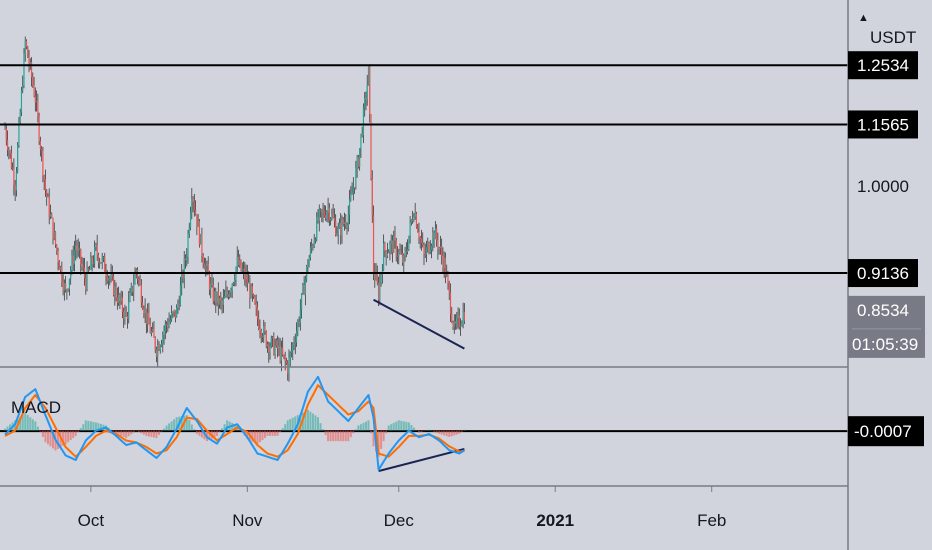 The image size is (932, 550). I want to click on macd-line, so click(234, 423).